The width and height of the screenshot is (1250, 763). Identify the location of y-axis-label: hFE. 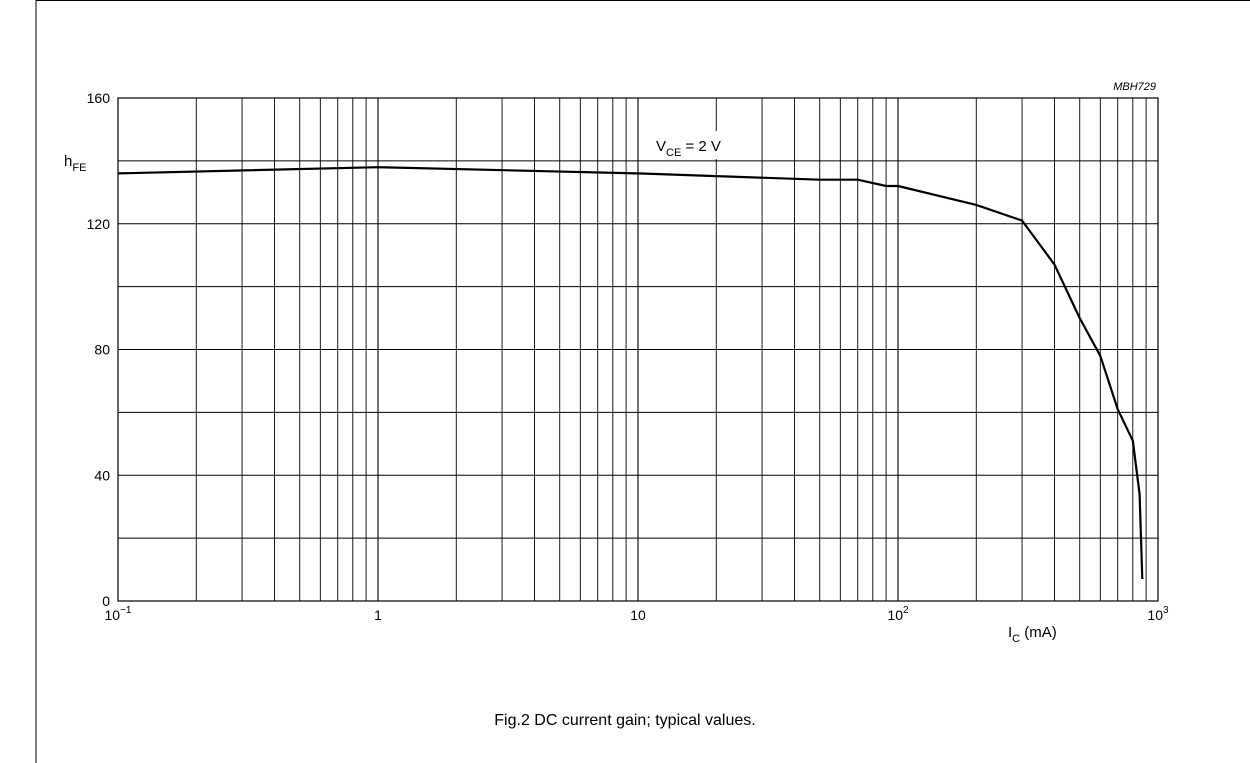
(75, 163).